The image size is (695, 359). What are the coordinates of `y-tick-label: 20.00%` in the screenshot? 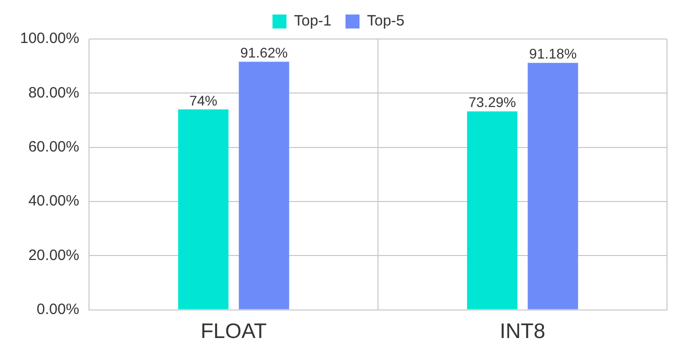 It's located at (54, 255).